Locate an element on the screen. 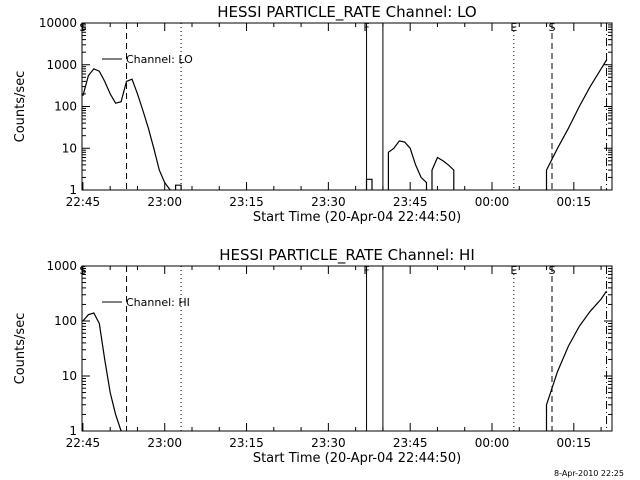  legend-label: Channel: HI is located at coordinates (158, 302).